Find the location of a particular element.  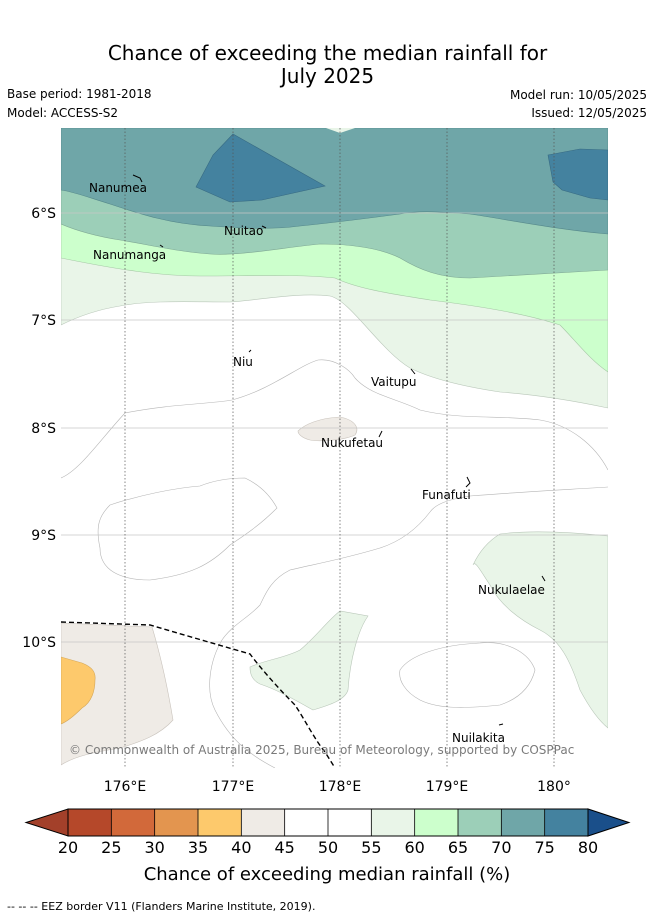

nuitao-atoll is located at coordinates (264, 227).